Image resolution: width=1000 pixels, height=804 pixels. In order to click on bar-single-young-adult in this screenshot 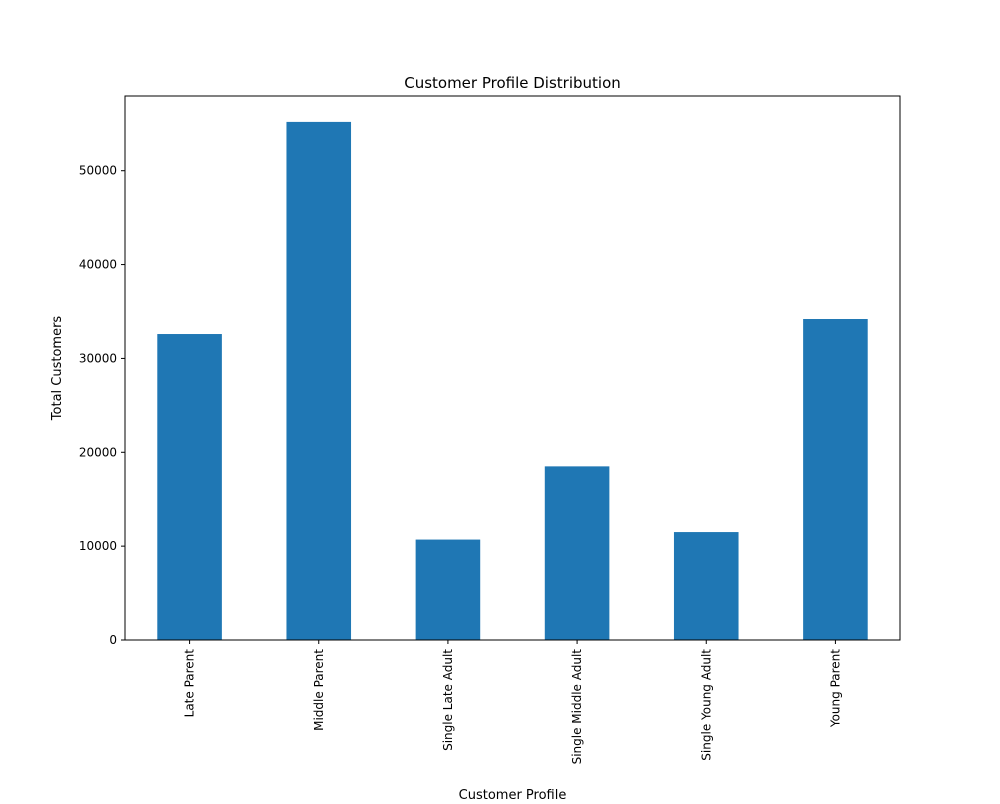, I will do `click(706, 586)`.